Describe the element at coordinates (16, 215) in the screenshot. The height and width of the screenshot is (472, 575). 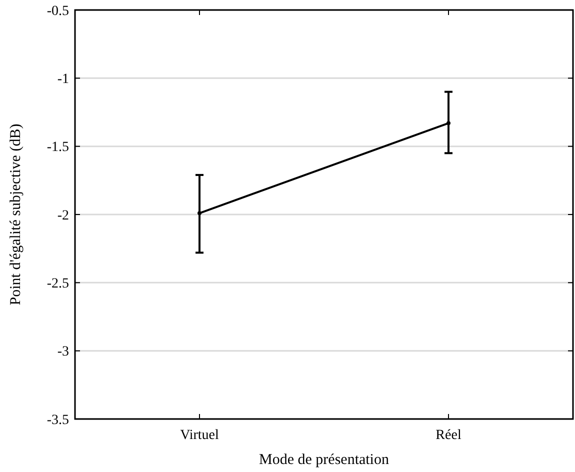
I see `y-axis-title: Point d'égalité subjective (dB)` at that location.